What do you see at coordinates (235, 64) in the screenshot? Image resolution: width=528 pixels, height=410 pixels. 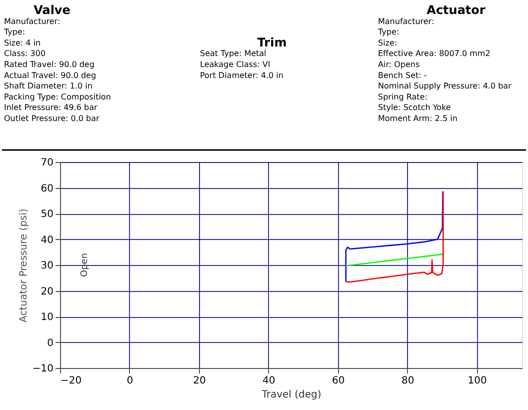 I see `text: Leakage Class: VI` at bounding box center [235, 64].